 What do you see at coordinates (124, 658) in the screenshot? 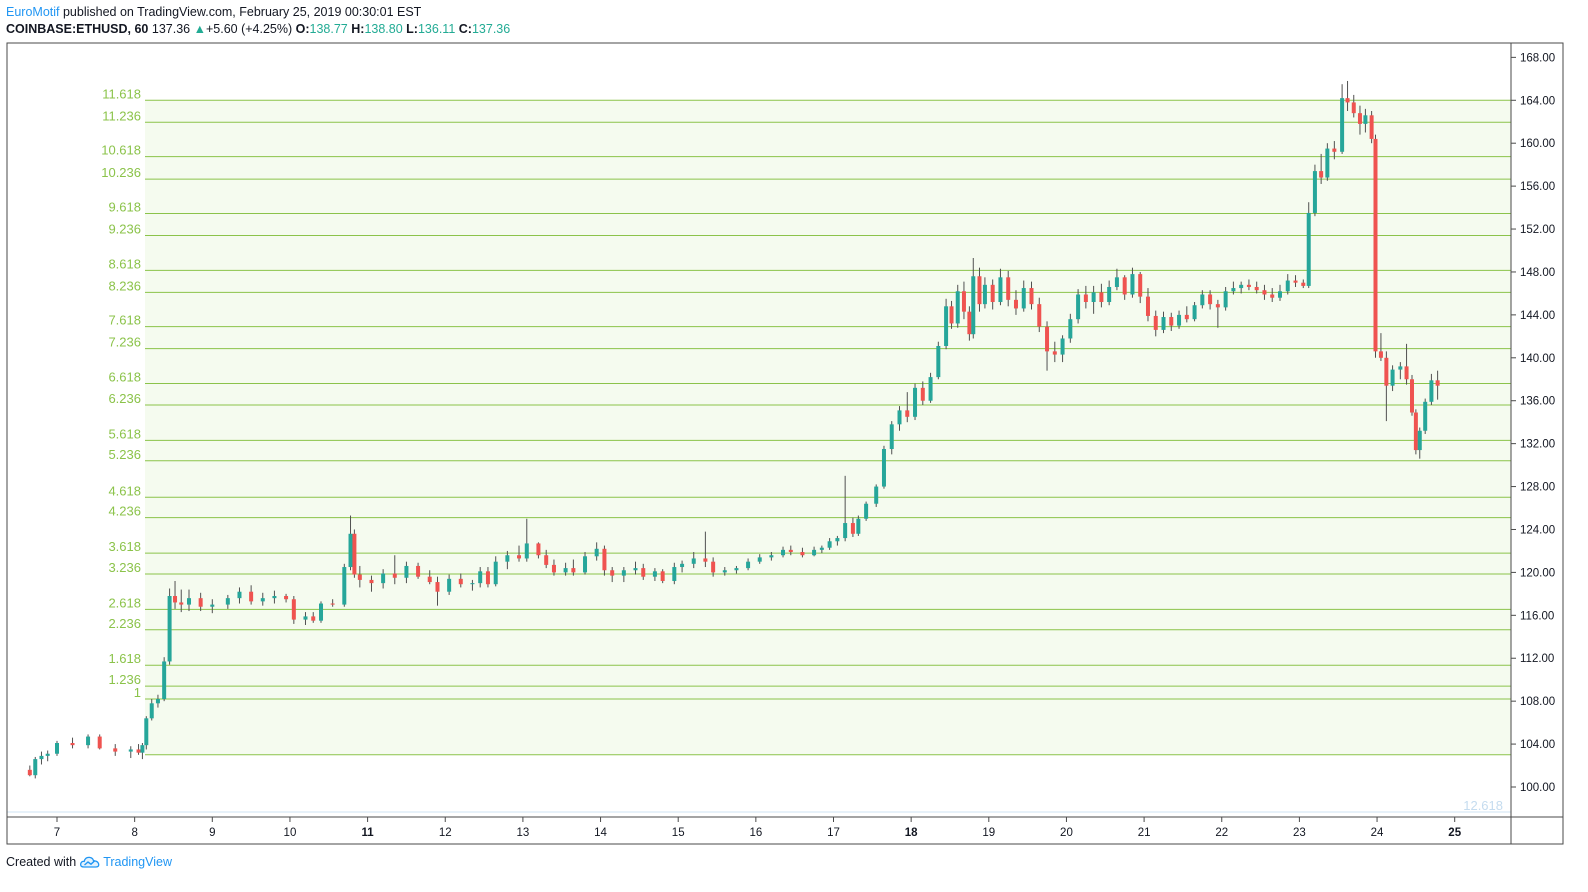
I see `fib-level-label: 1.618` at bounding box center [124, 658].